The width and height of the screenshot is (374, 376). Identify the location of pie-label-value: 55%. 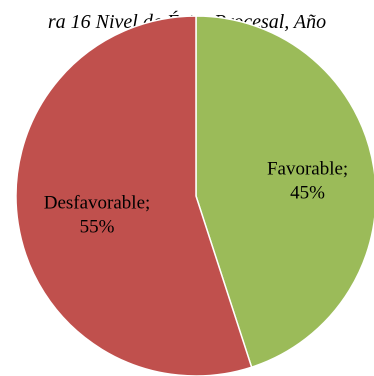
(97, 227).